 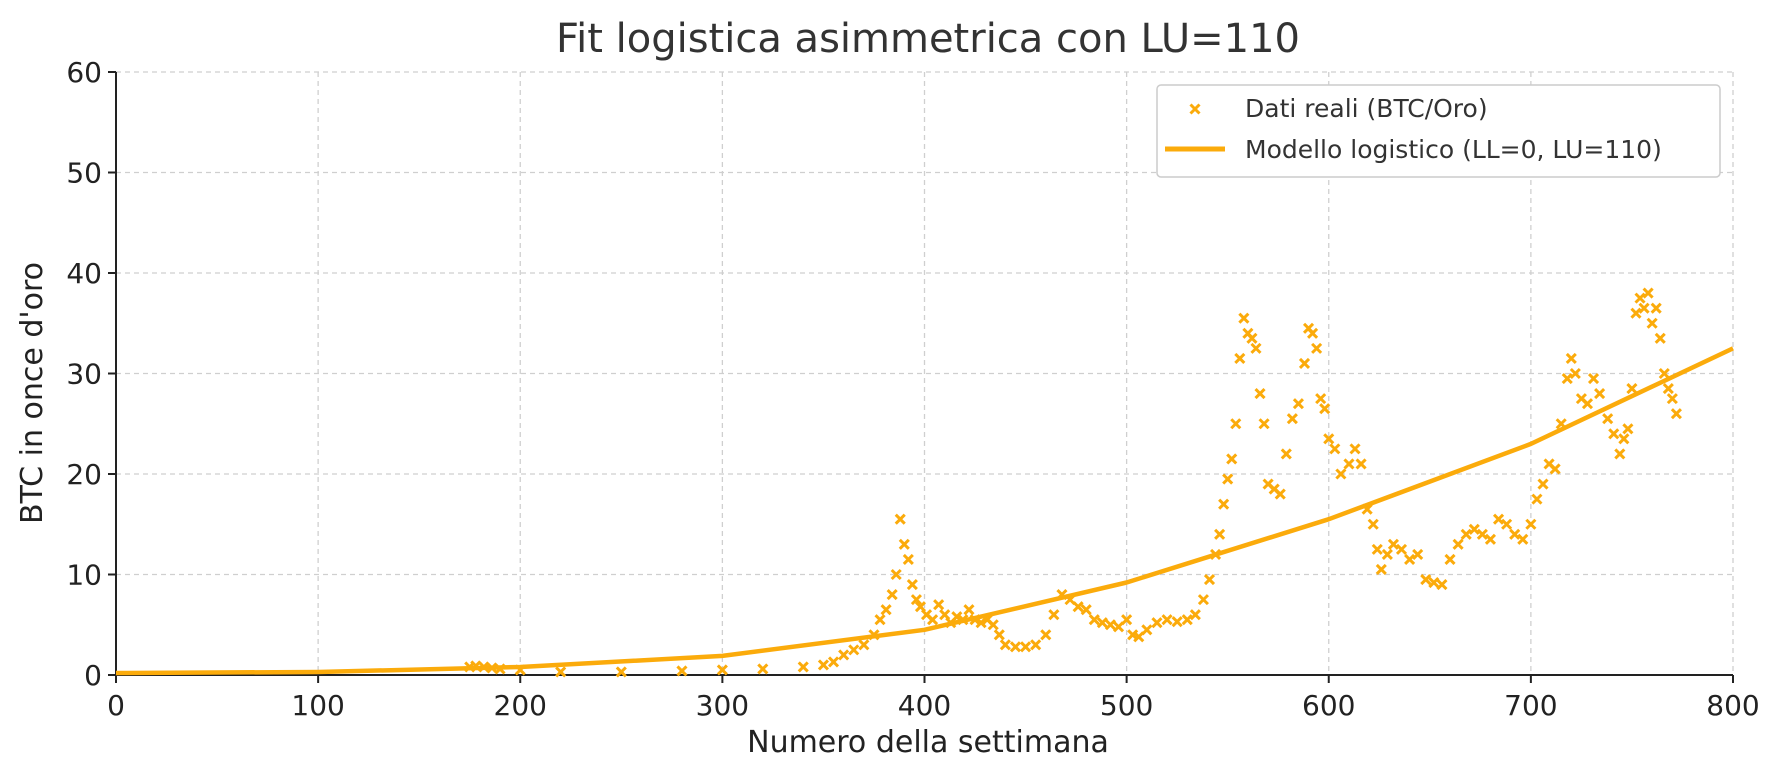 What do you see at coordinates (84, 575) in the screenshot?
I see `y-tick-label: 10` at bounding box center [84, 575].